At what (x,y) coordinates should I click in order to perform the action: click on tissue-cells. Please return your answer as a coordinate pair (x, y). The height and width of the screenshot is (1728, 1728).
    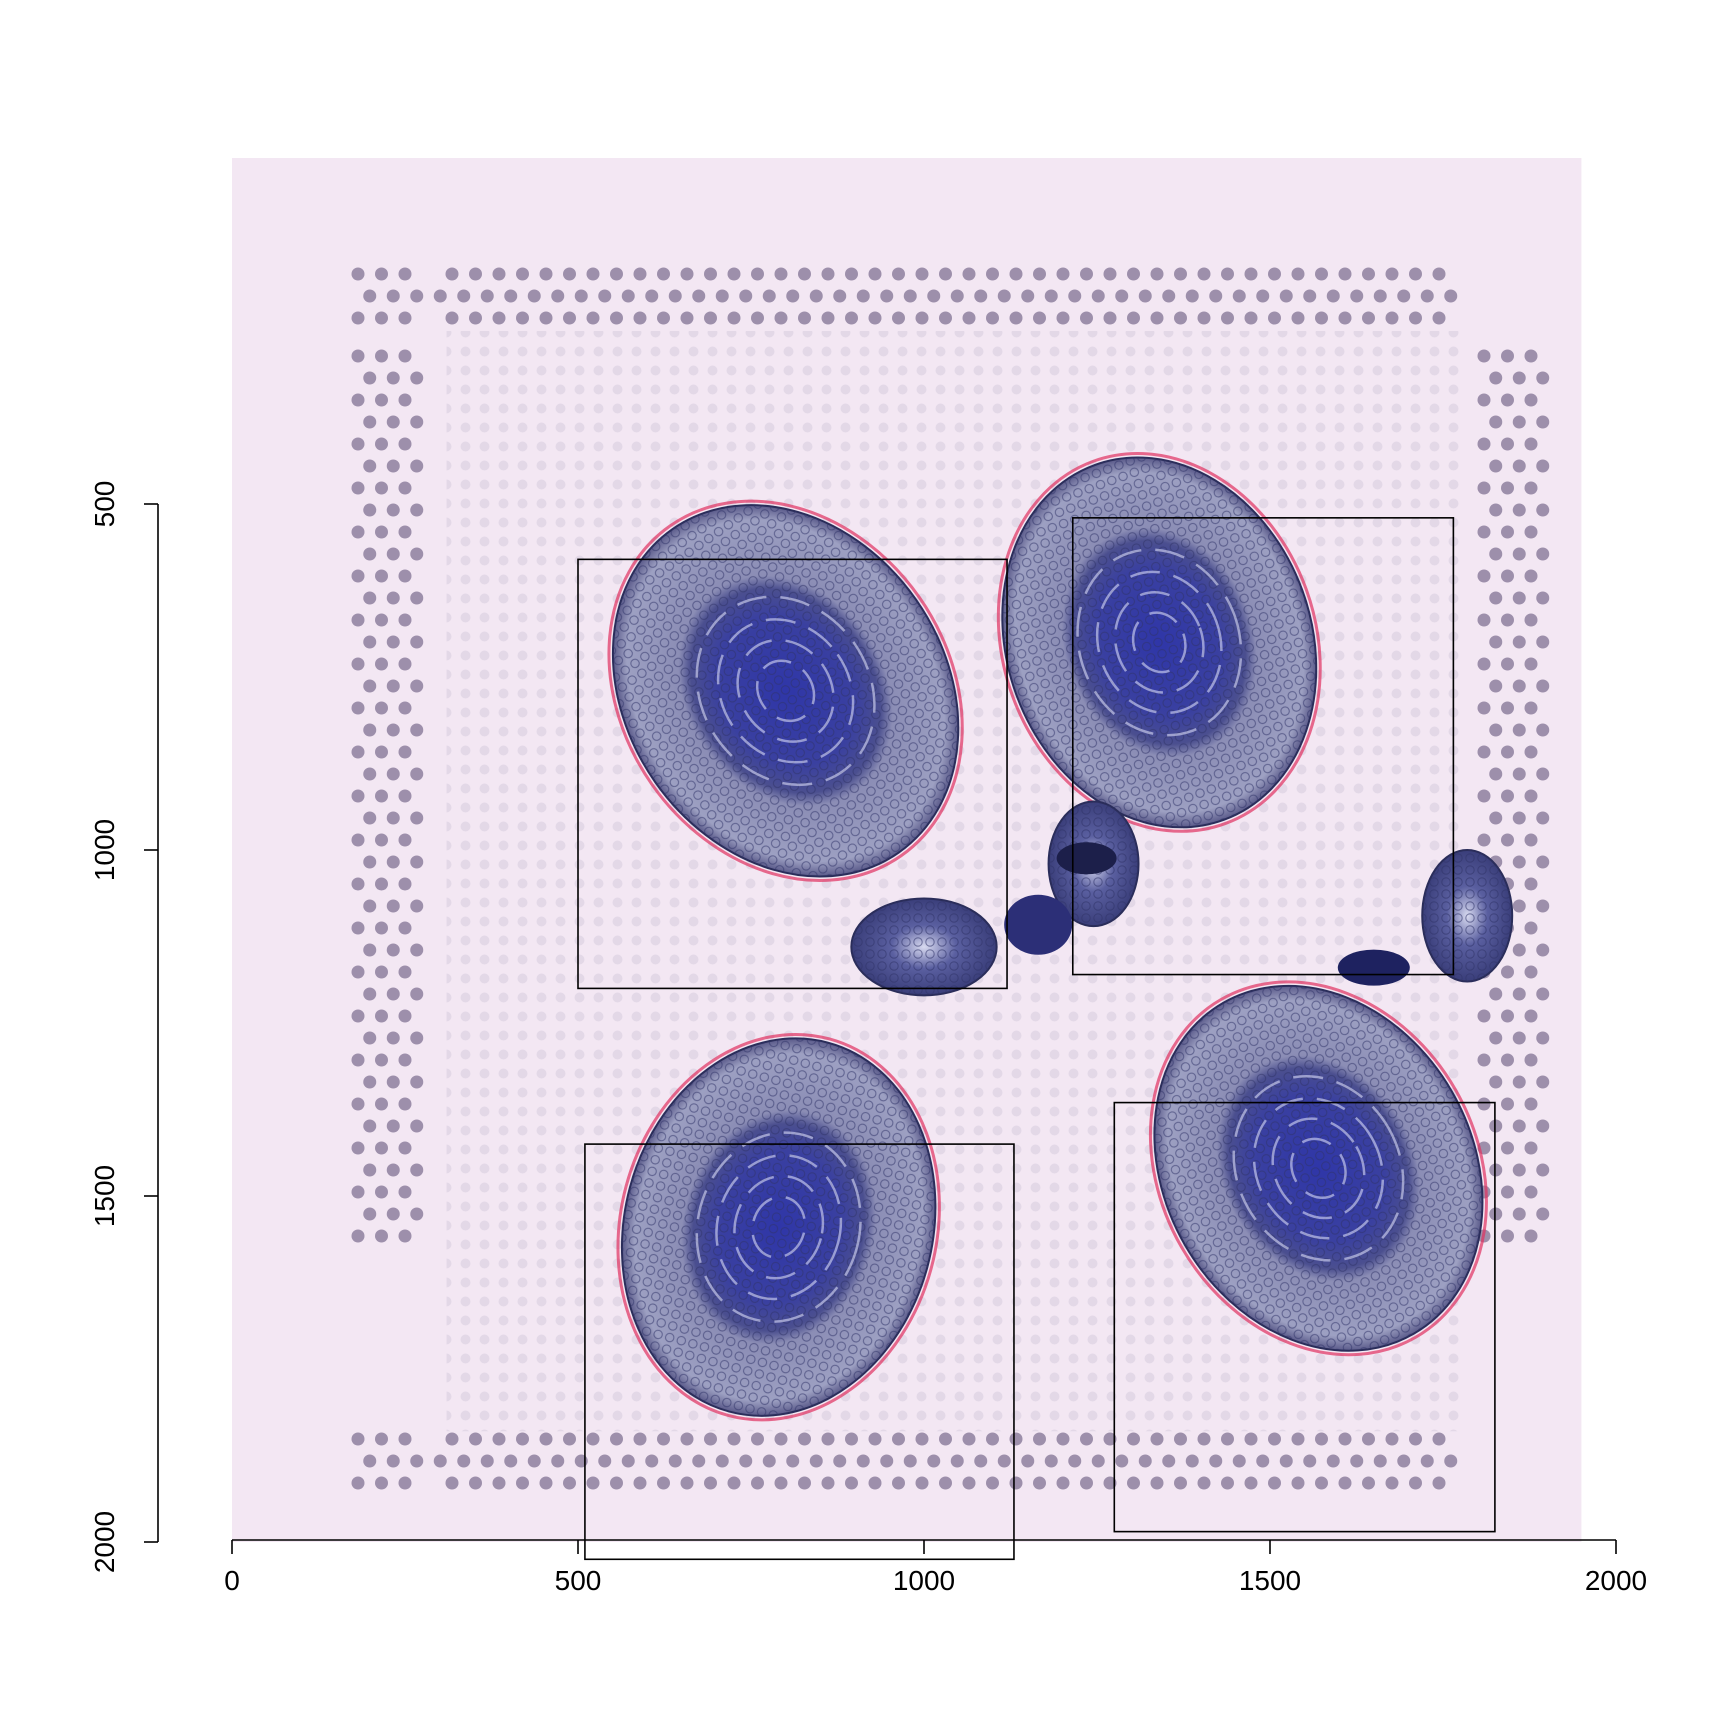
    Looking at the image, I should click on (1318, 1168).